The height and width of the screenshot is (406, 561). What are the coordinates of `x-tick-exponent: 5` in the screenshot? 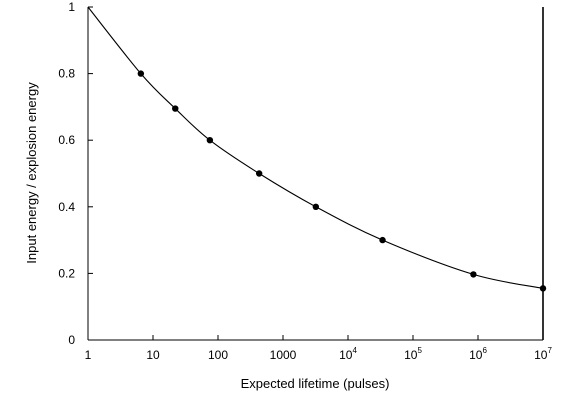 It's located at (419, 350).